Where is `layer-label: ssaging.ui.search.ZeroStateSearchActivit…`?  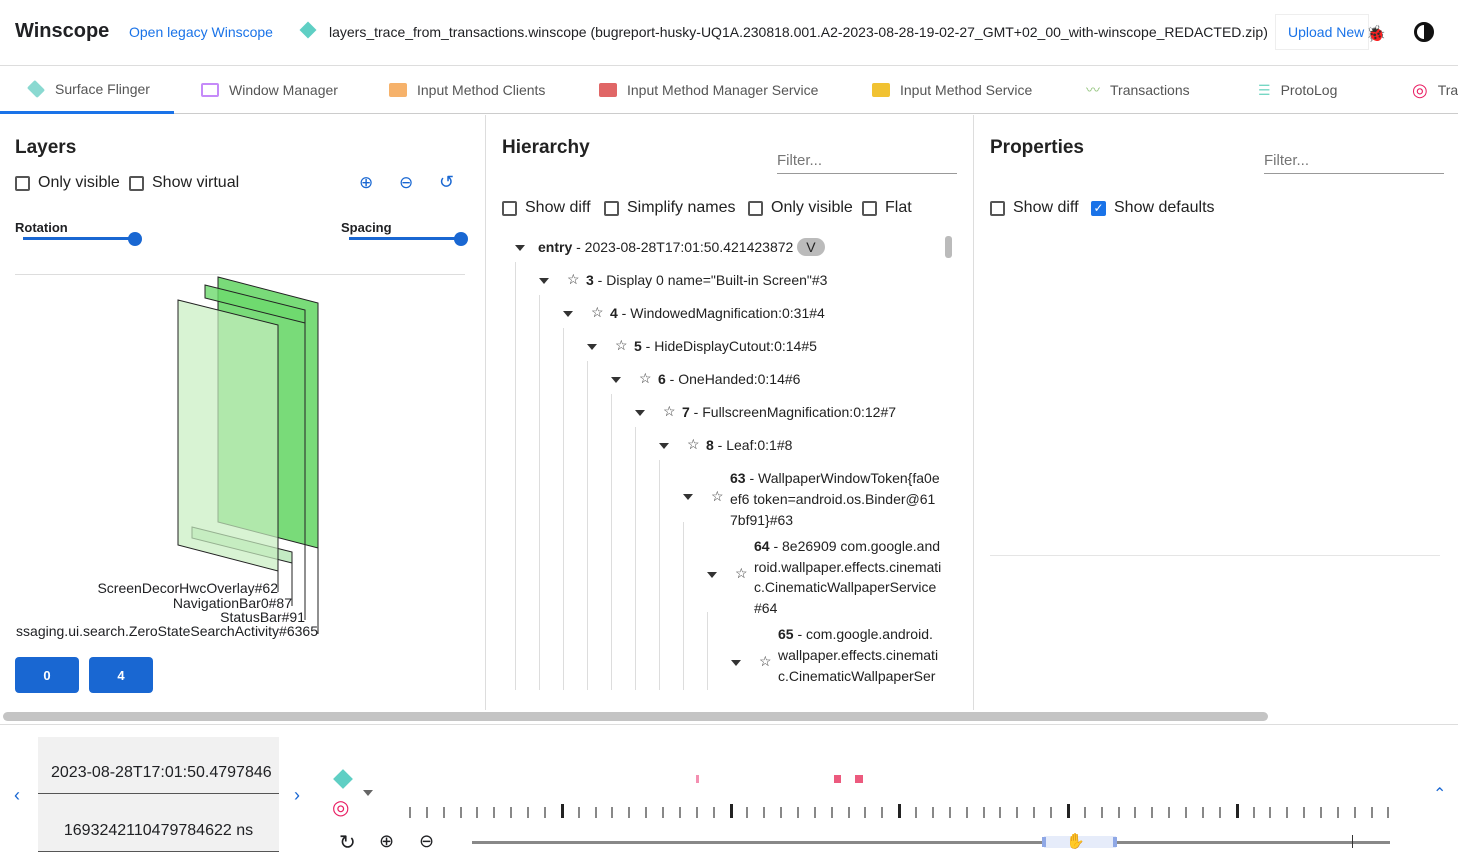 layer-label: ssaging.ui.search.ZeroStateSearchActivit… is located at coordinates (167, 631).